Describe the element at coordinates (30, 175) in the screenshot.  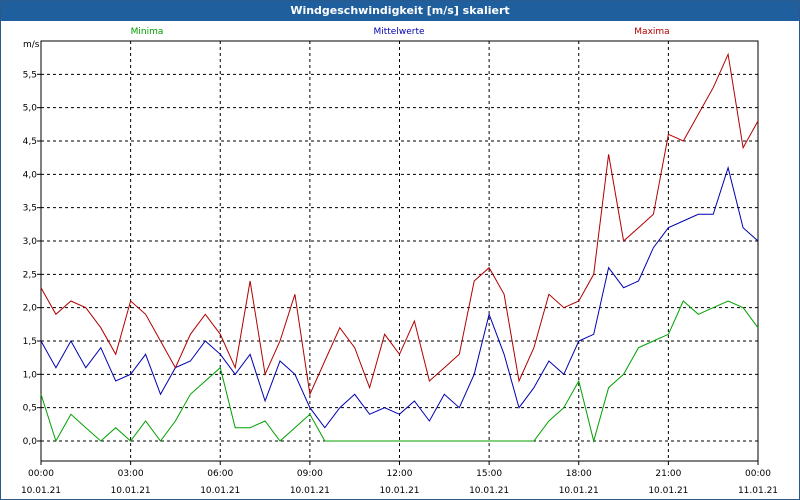
I see `y-tick-label: 4,0` at that location.